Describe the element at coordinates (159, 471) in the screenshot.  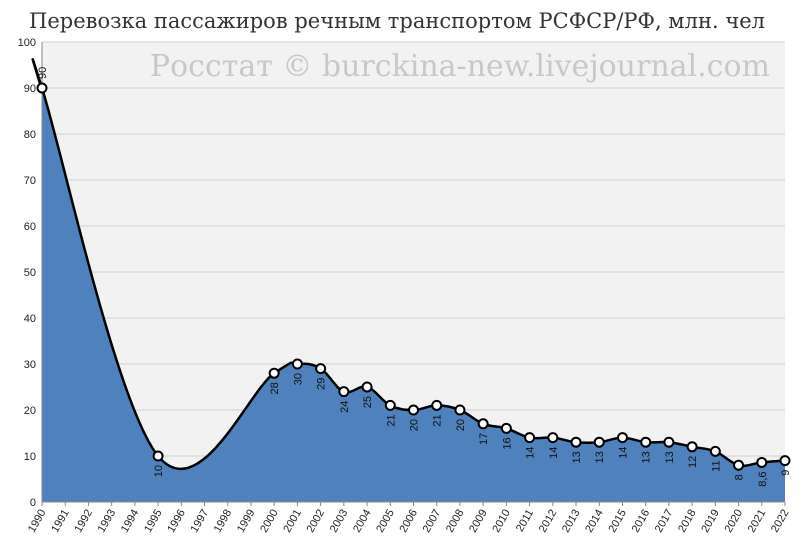
I see `data-label: 10` at that location.